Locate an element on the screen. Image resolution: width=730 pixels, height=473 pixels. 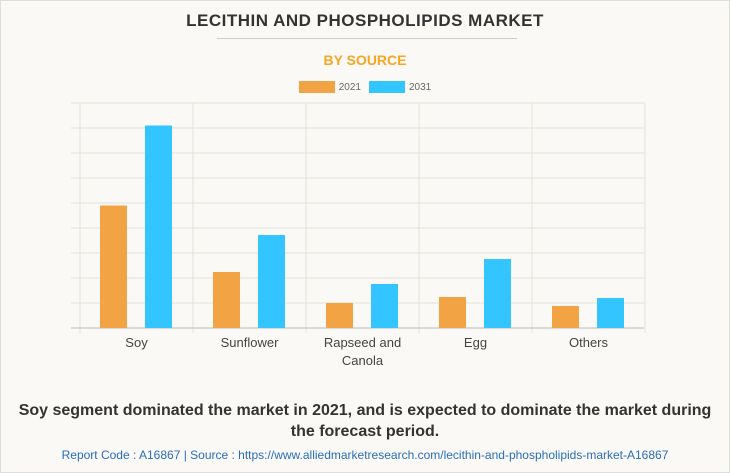
title-divider is located at coordinates (367, 38).